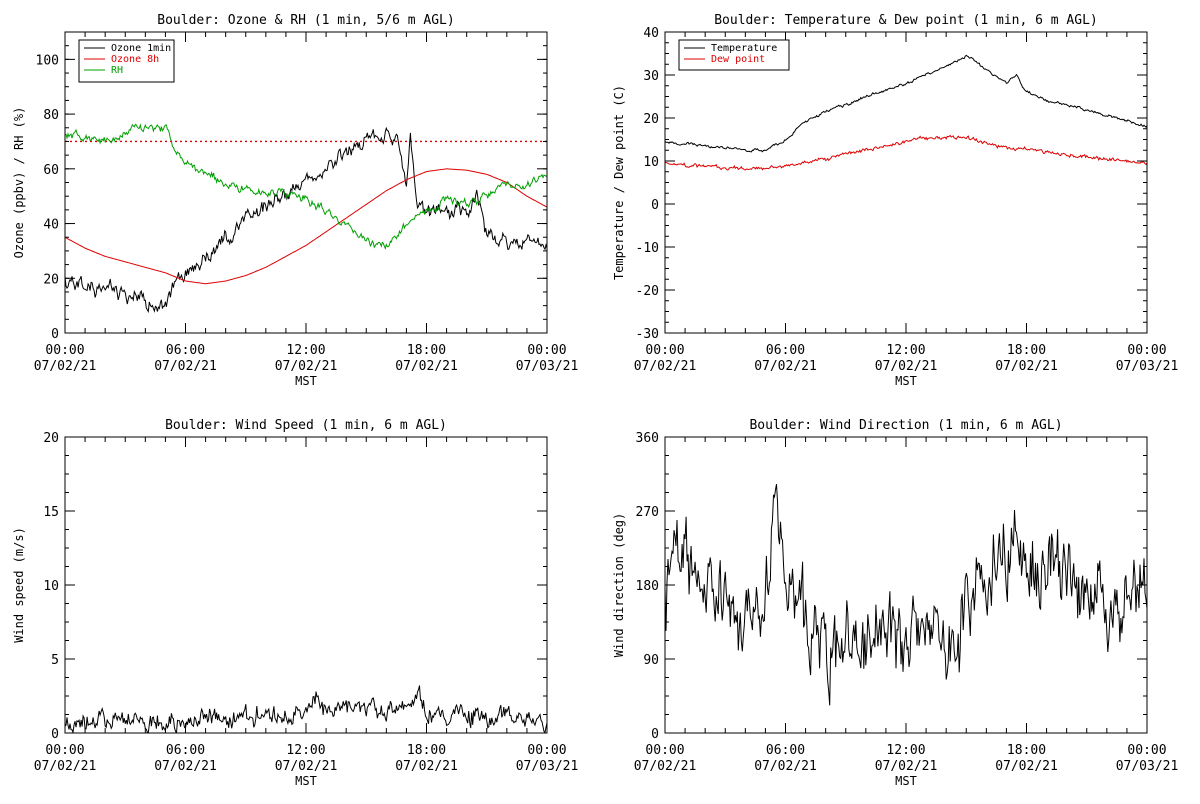 The image size is (1200, 804). Describe the element at coordinates (619, 585) in the screenshot. I see `y-axis-label: Wind direction (deg)` at that location.